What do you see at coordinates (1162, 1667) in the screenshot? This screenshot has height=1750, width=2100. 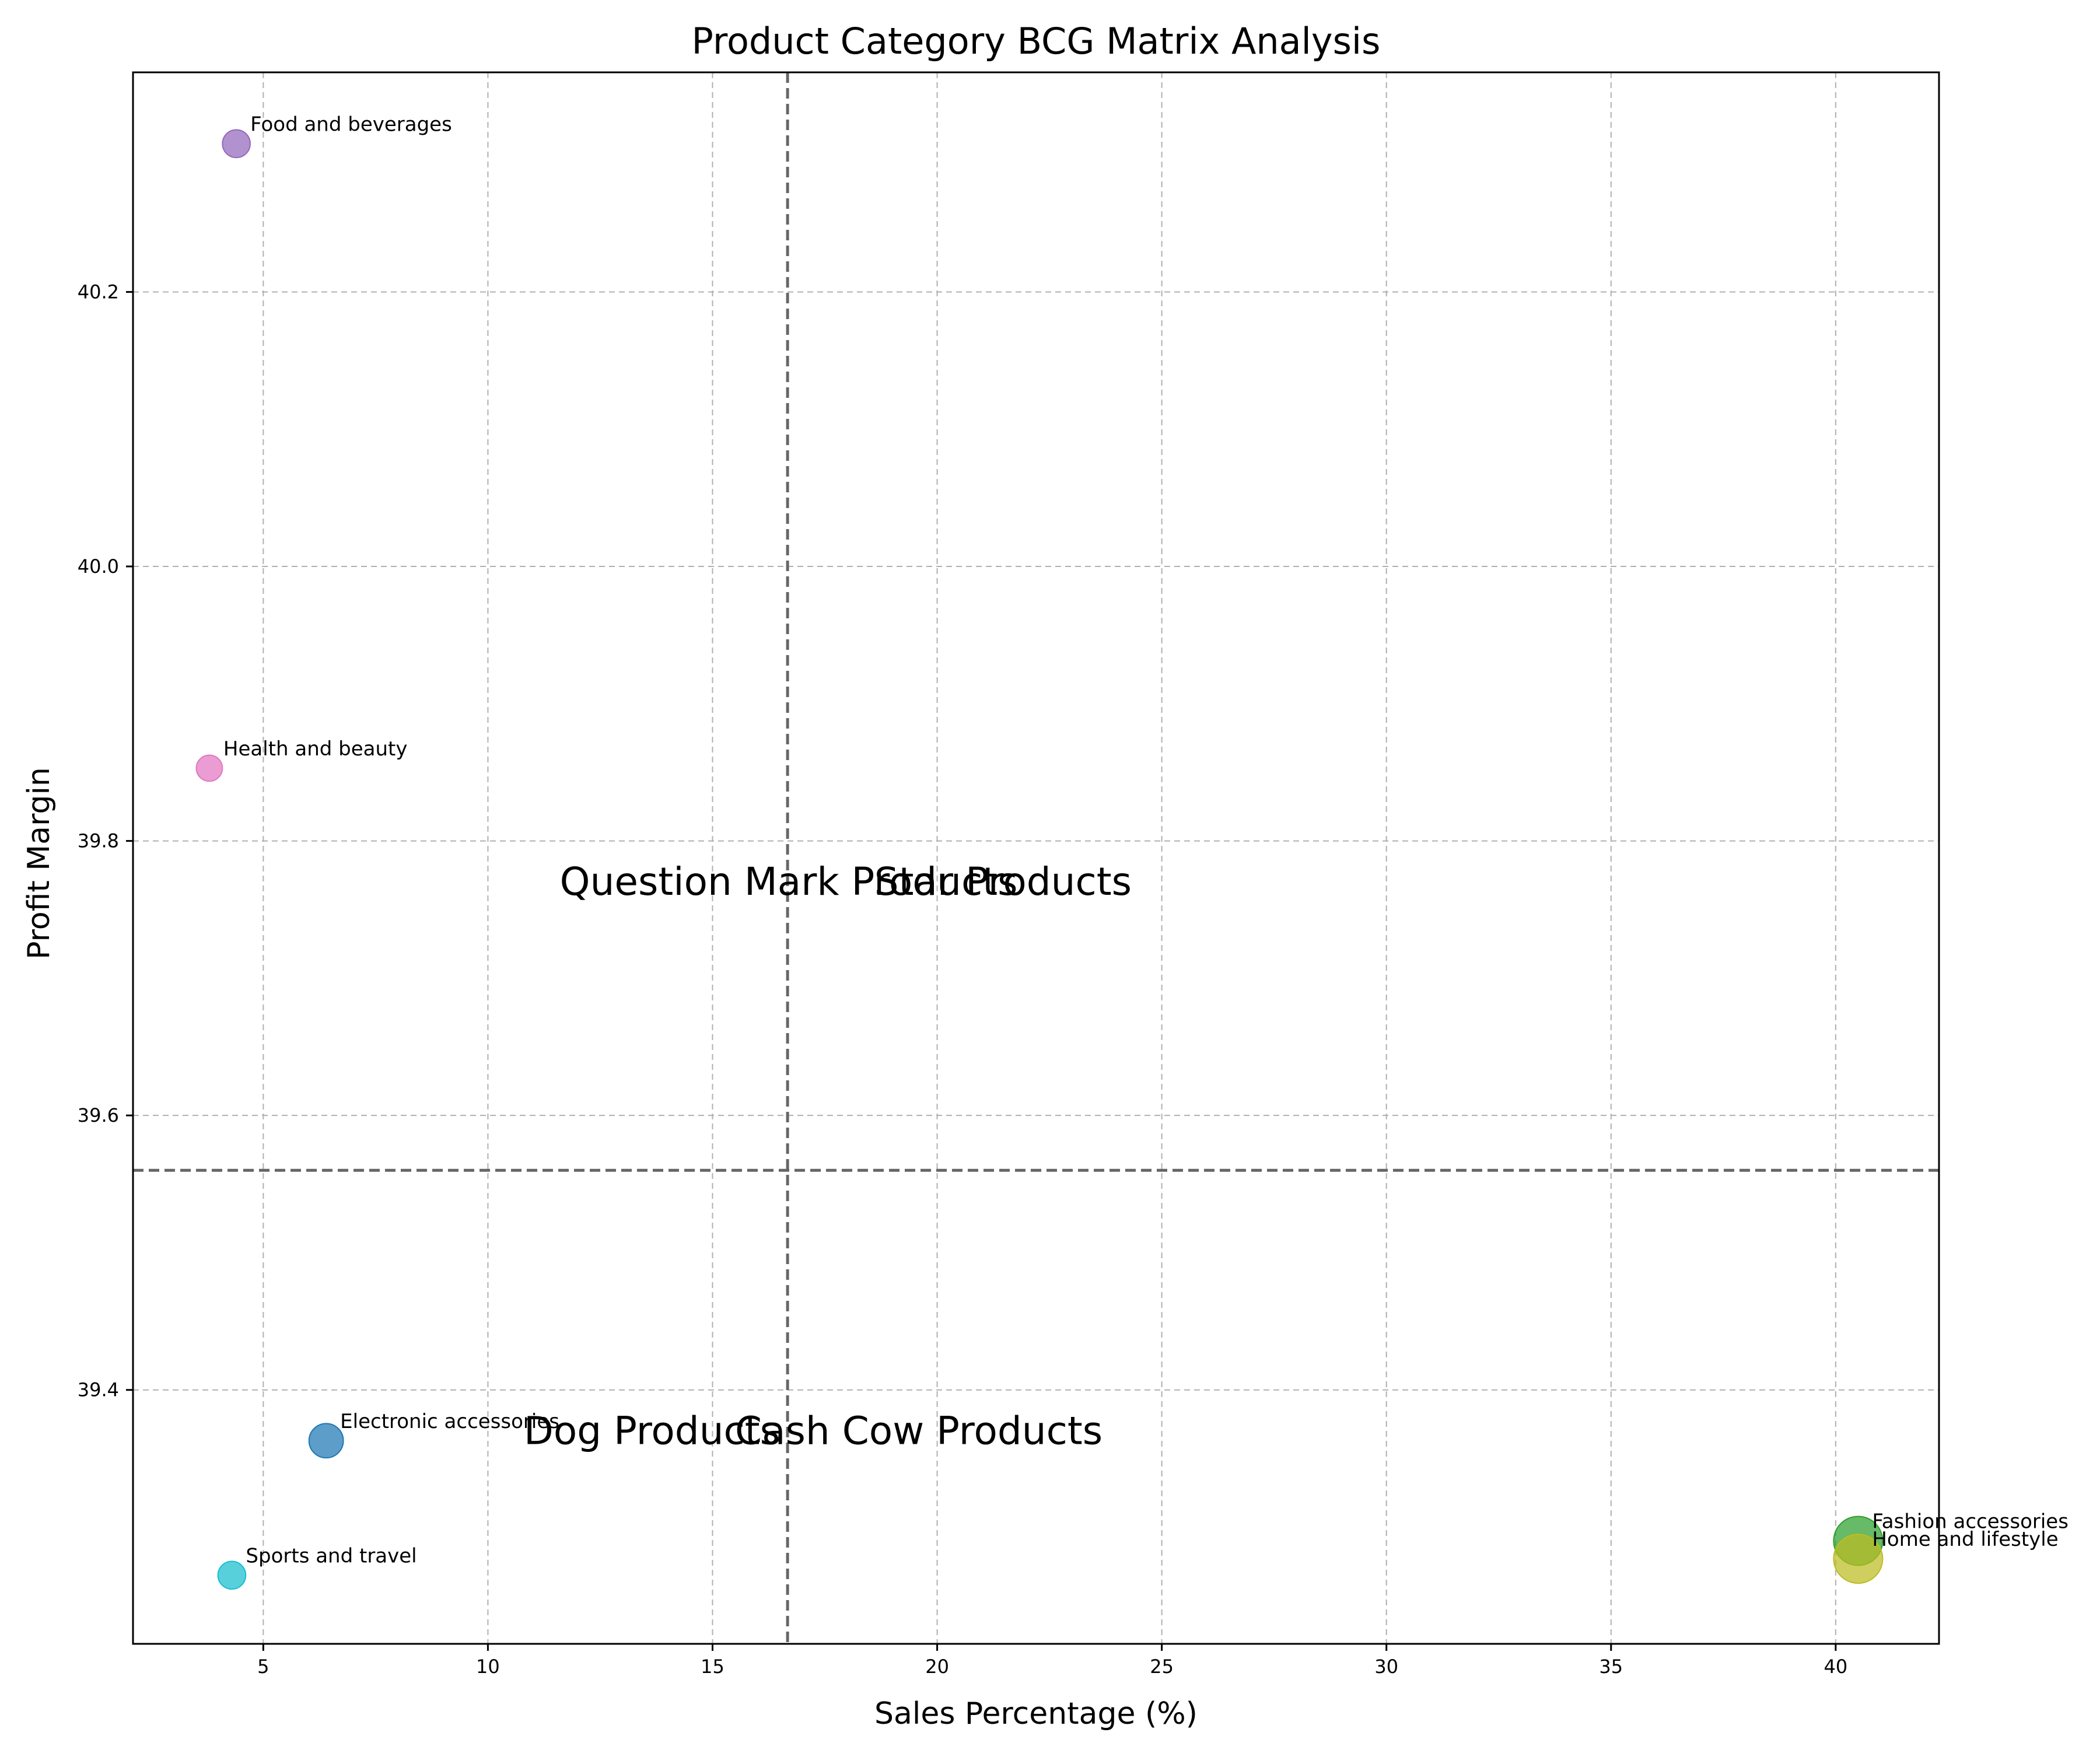 I see `x-tick-label-4: 25` at bounding box center [1162, 1667].